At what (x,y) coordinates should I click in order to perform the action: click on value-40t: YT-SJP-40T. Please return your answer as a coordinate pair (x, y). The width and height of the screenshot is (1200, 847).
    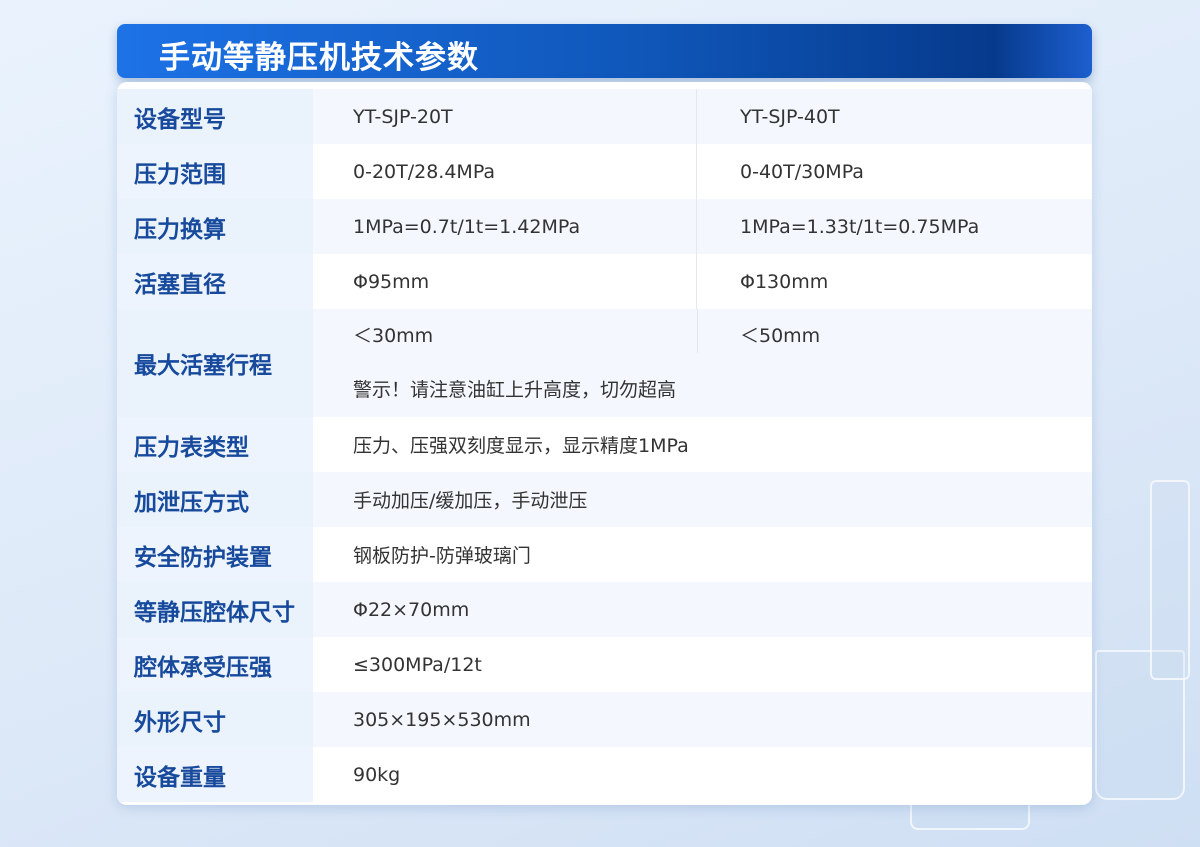
    Looking at the image, I should click on (790, 116).